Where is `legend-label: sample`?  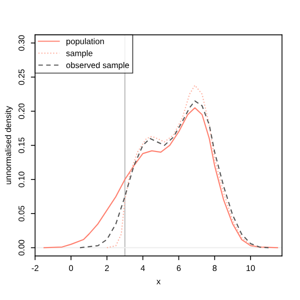 legend-label: sample is located at coordinates (79, 54).